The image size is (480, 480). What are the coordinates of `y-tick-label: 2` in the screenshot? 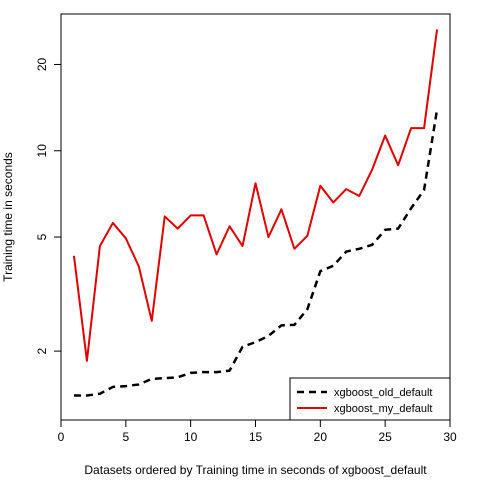 It's located at (42, 350).